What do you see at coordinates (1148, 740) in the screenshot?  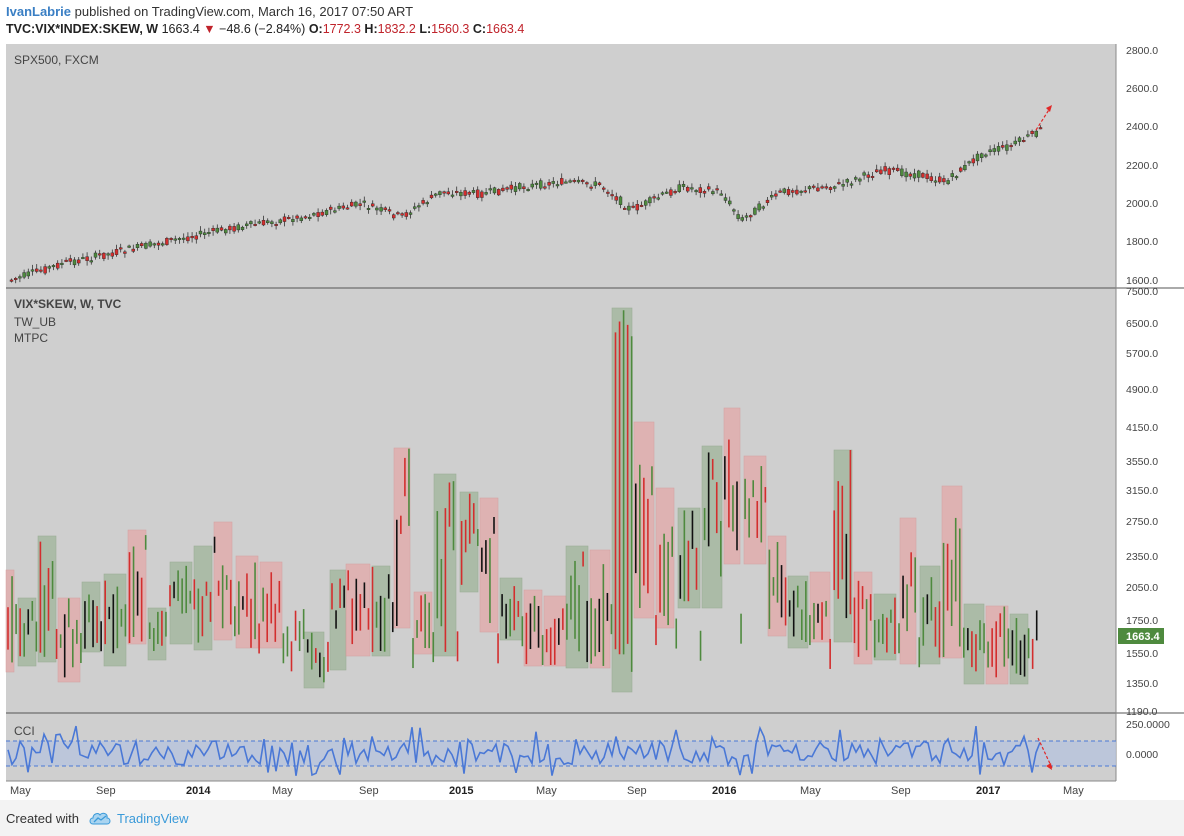 I see `cci-axis: 250.0000 0.0000` at bounding box center [1148, 740].